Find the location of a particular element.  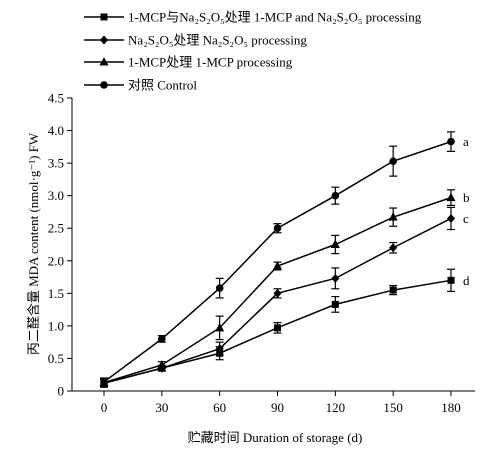

significance-label: d is located at coordinates (466, 280).